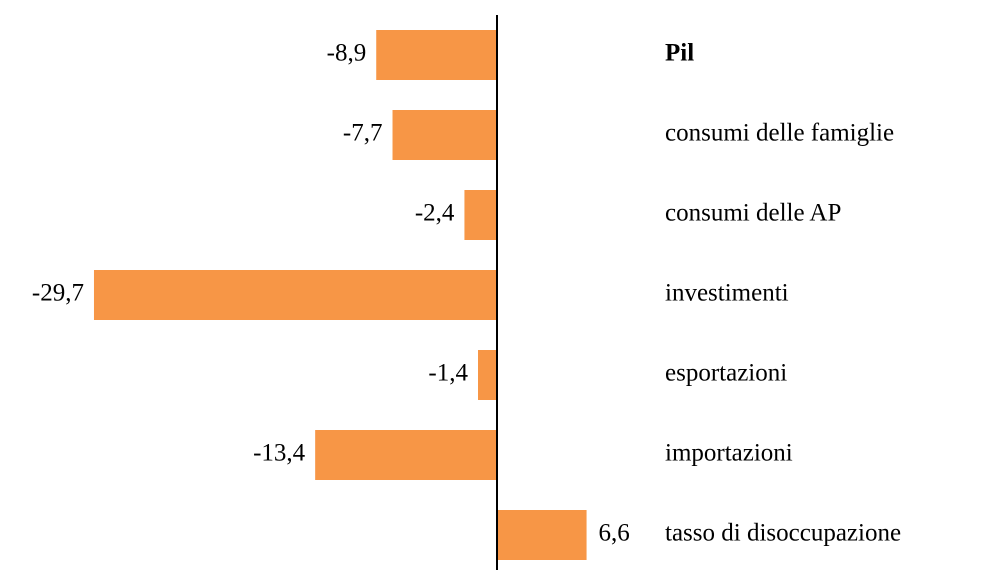 The image size is (985, 570). I want to click on data-label: 6,6, so click(614, 533).